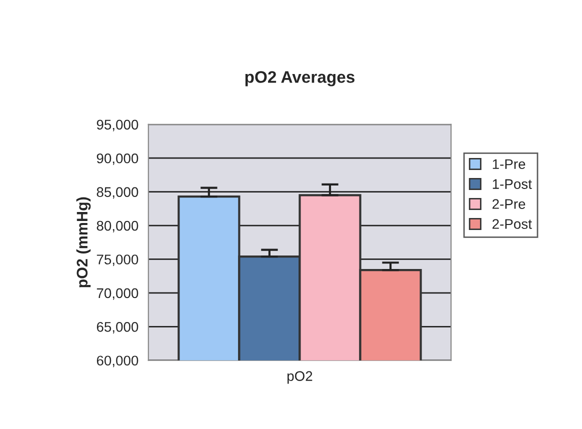  Describe the element at coordinates (300, 377) in the screenshot. I see `x-axis-title: pO2` at that location.